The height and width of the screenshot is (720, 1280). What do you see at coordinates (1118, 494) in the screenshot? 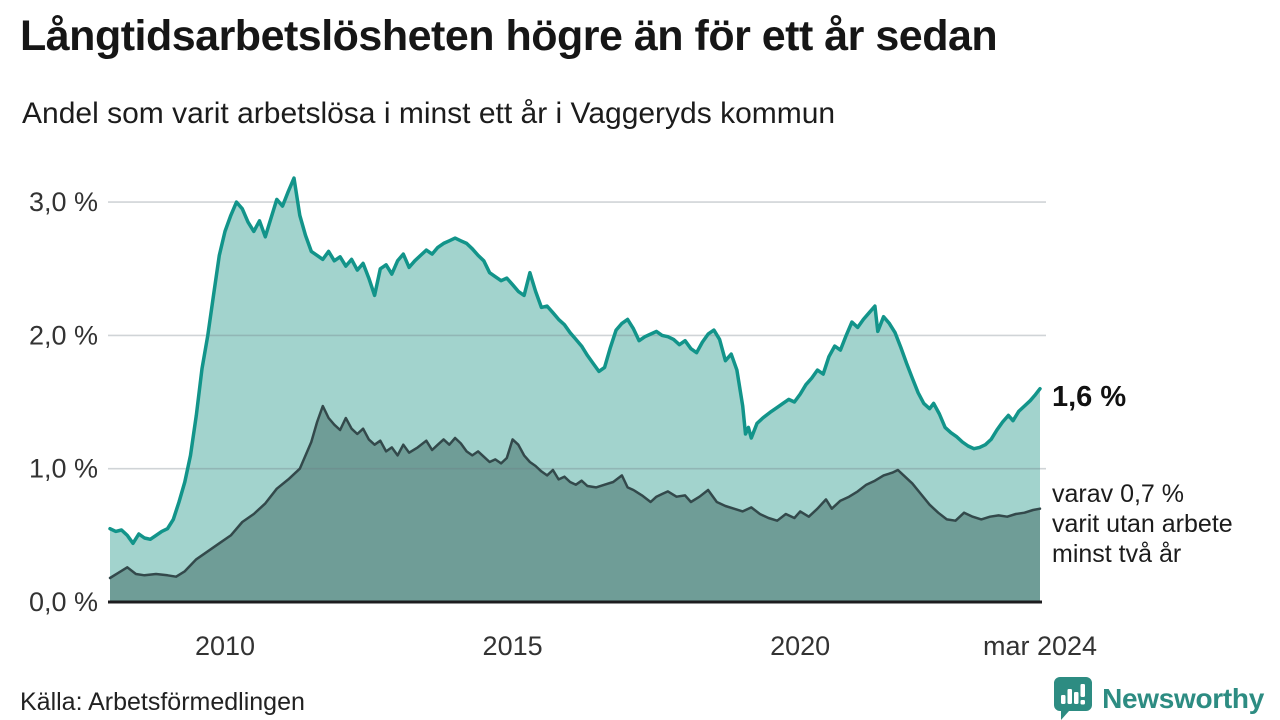
I see `secondary-series-label-line1: varav 0,7 %` at bounding box center [1118, 494].